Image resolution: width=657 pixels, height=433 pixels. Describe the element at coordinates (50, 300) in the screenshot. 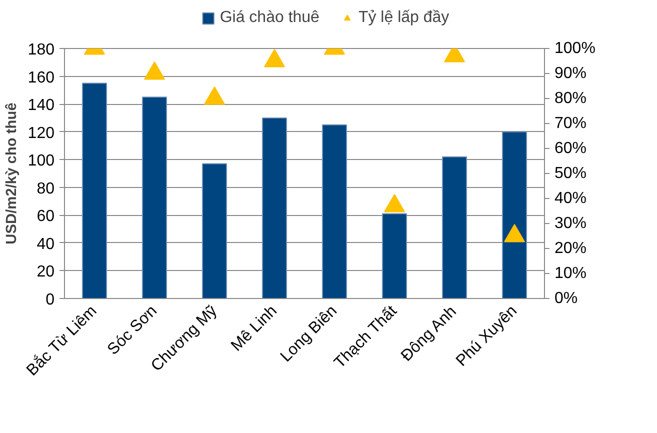

I see `y-tick-label: 0` at that location.